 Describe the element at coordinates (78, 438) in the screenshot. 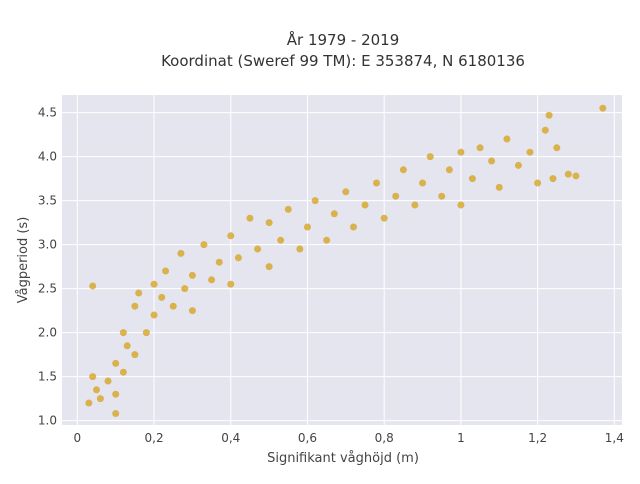

I see `x-tick-label: 0` at that location.